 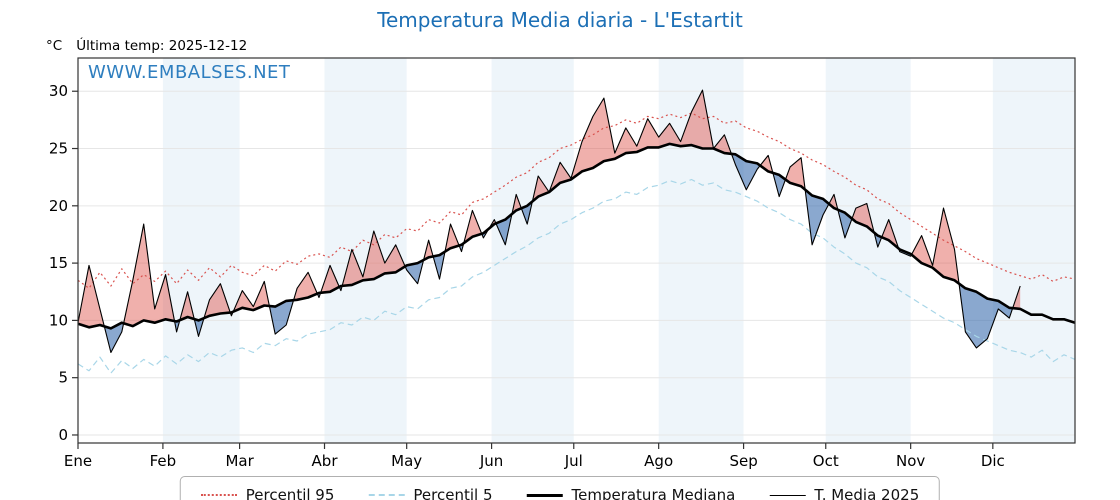 What do you see at coordinates (826, 461) in the screenshot?
I see `svg-text: Oct` at bounding box center [826, 461].